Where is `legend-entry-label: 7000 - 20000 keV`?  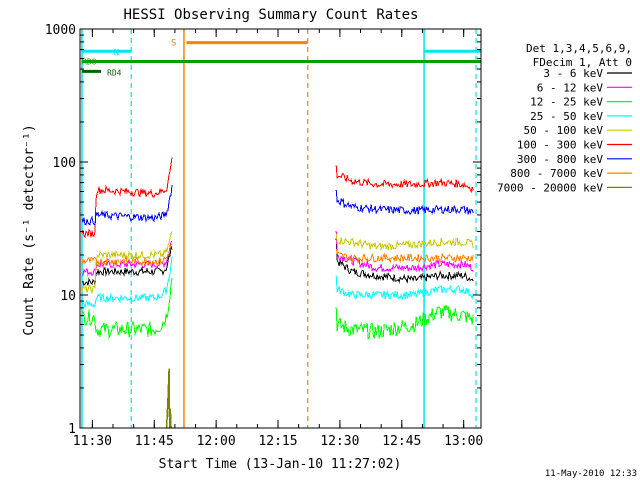 legend-entry-label: 7000 - 20000 keV is located at coordinates (550, 187).